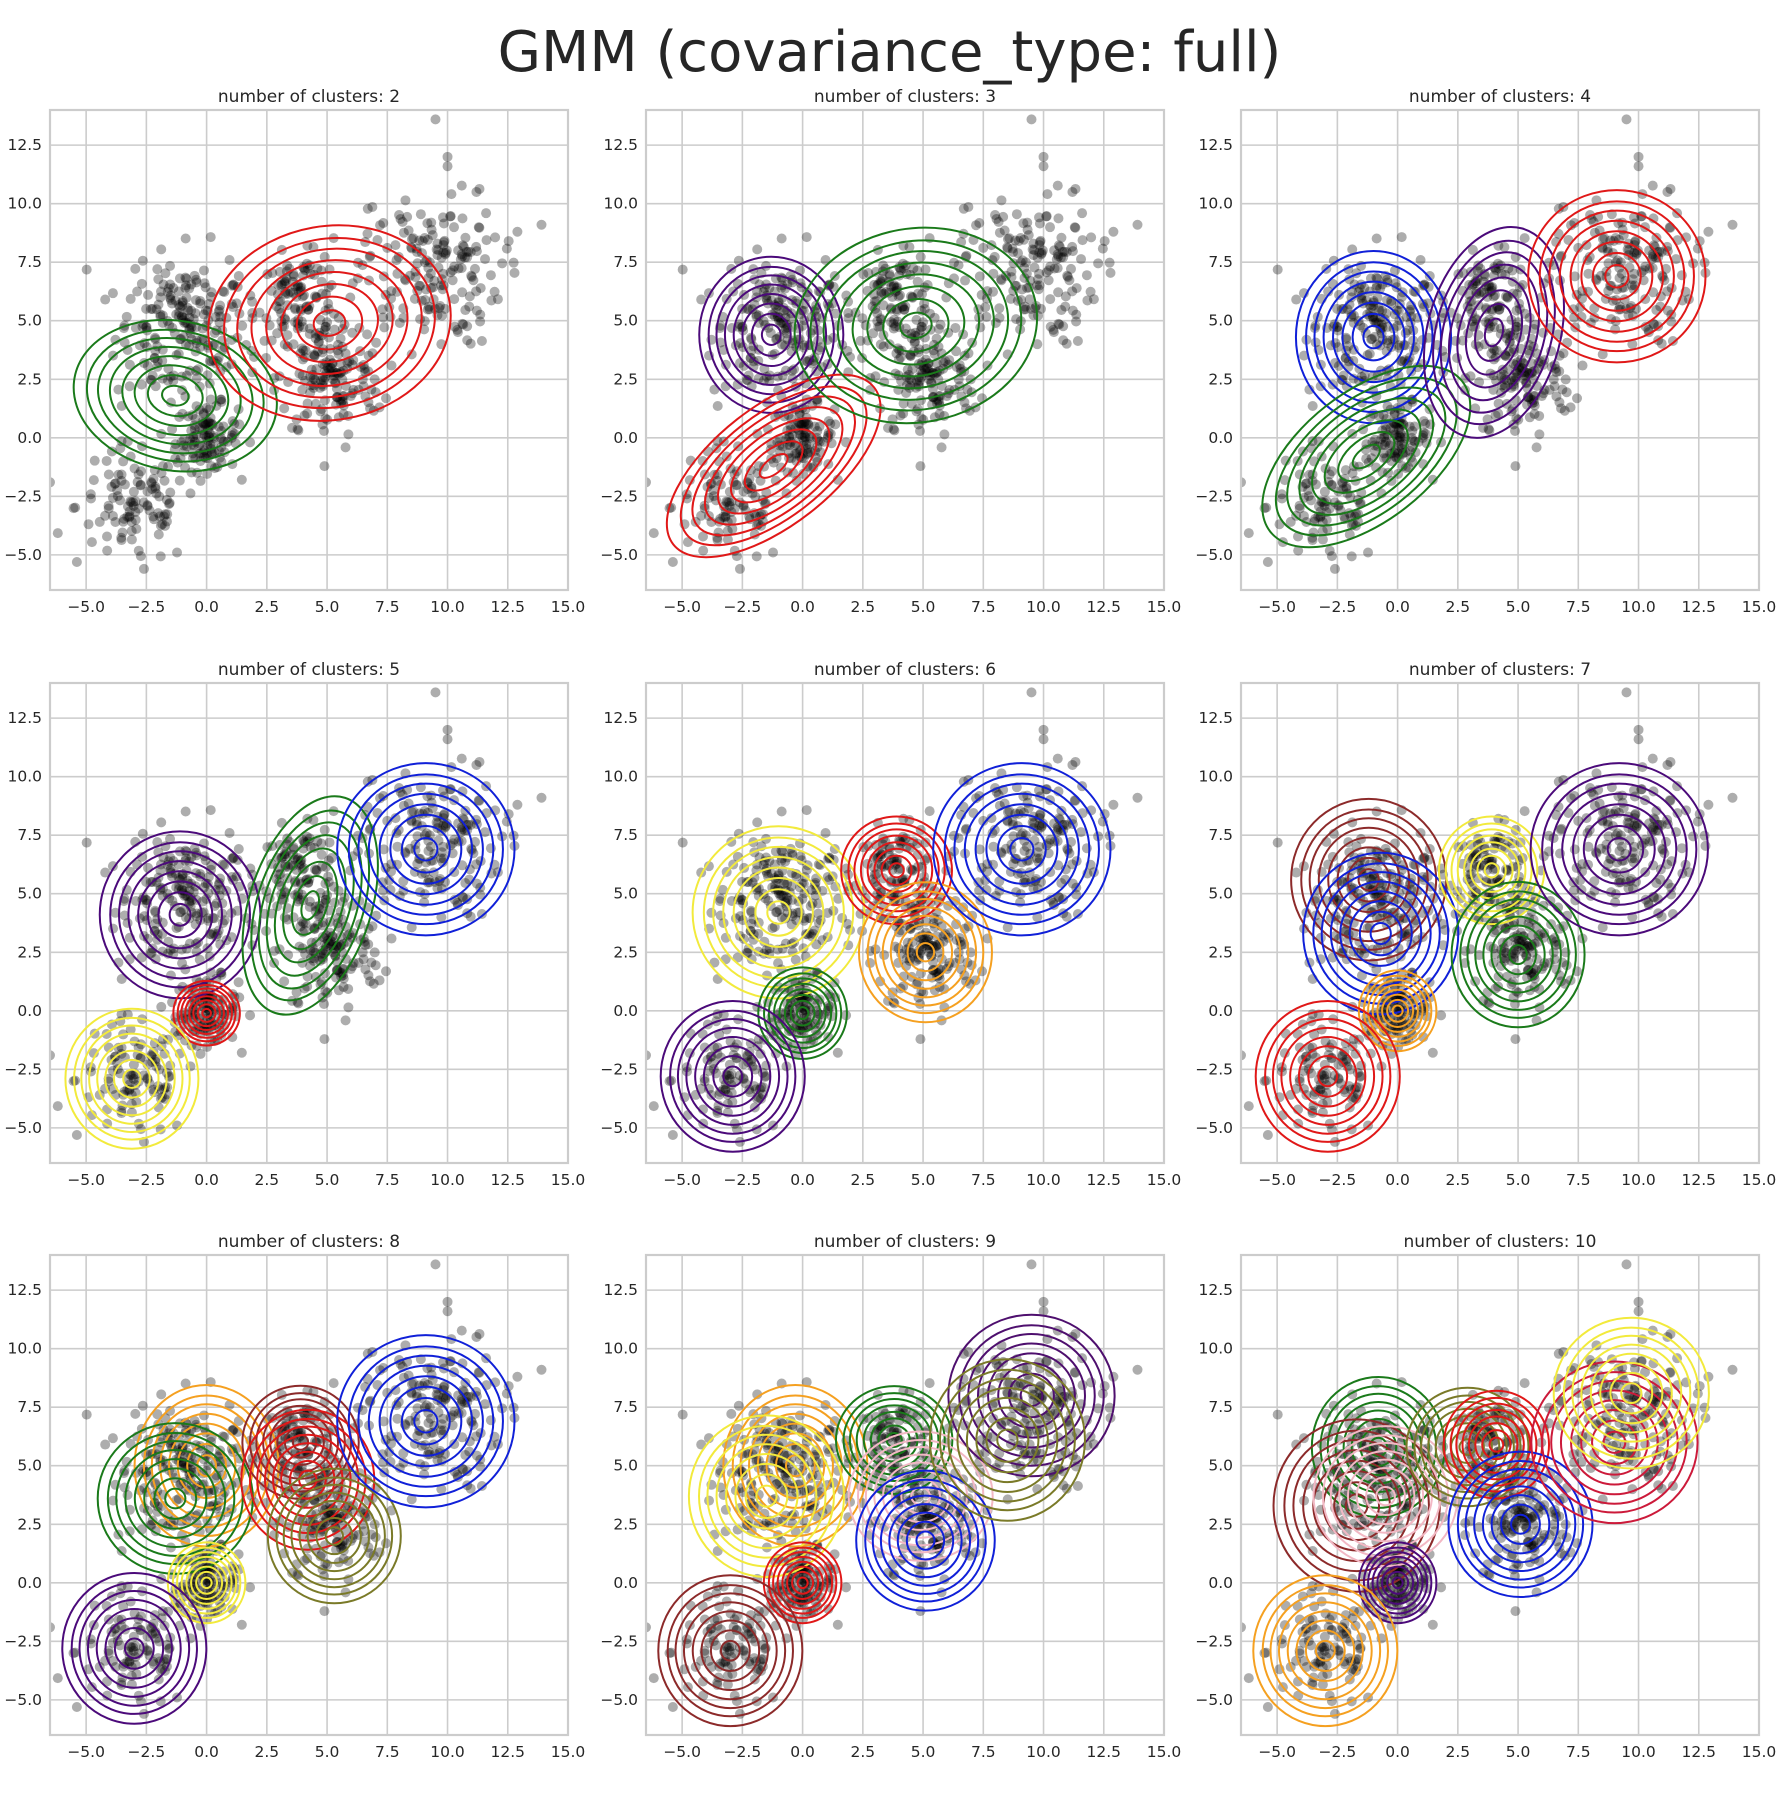  I want to click on x-tick-label: 2.5, so click(1458, 607).